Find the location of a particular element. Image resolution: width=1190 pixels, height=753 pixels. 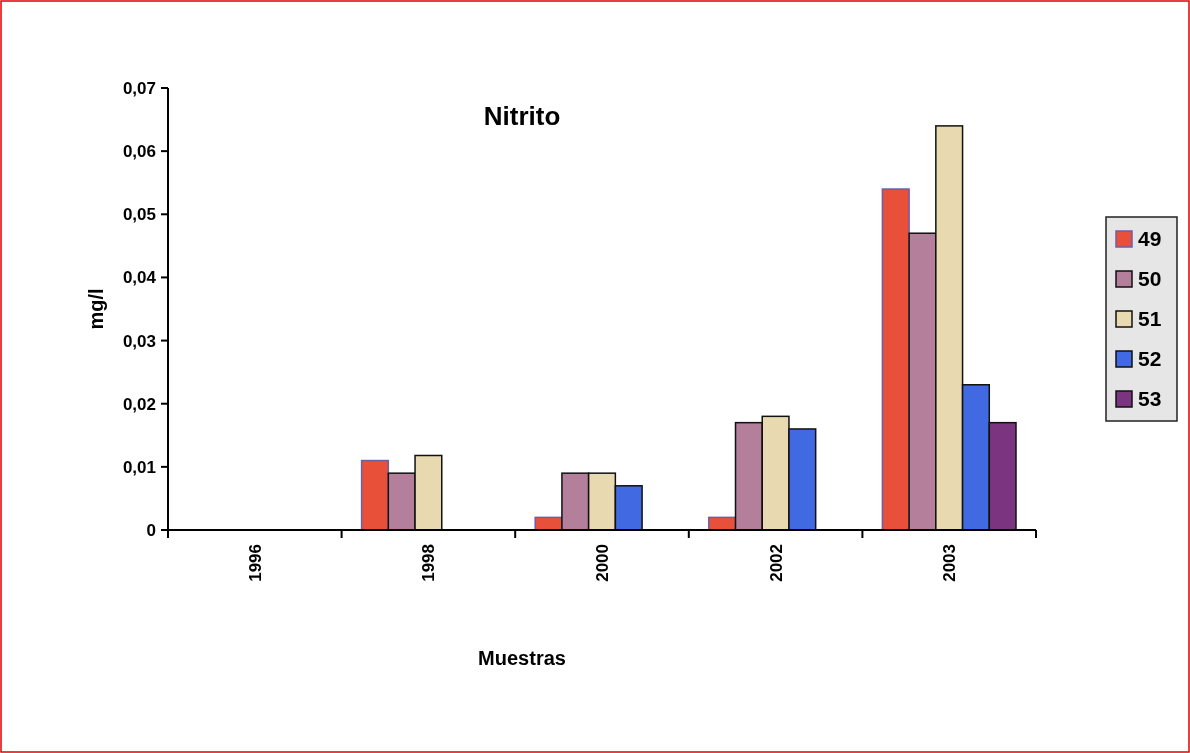

x-tick-label: 1996 is located at coordinates (255, 563).